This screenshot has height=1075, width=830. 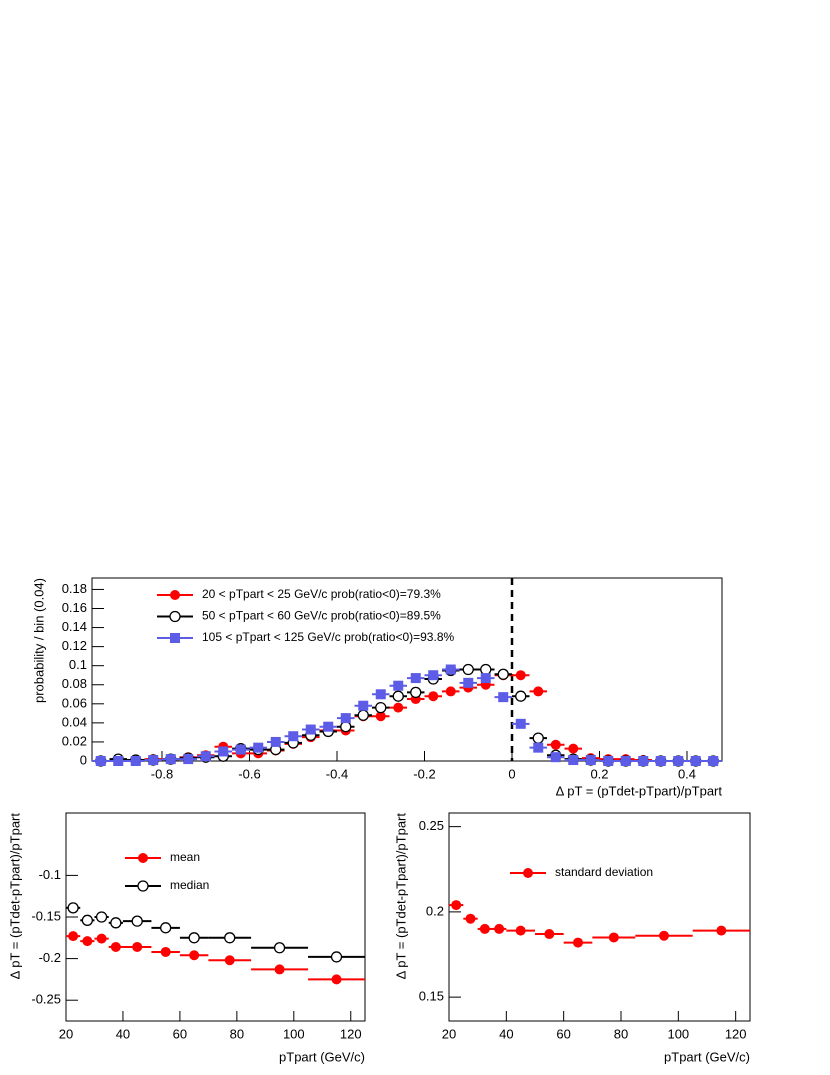 What do you see at coordinates (74, 683) in the screenshot?
I see `y-tick-label: 0.08` at bounding box center [74, 683].